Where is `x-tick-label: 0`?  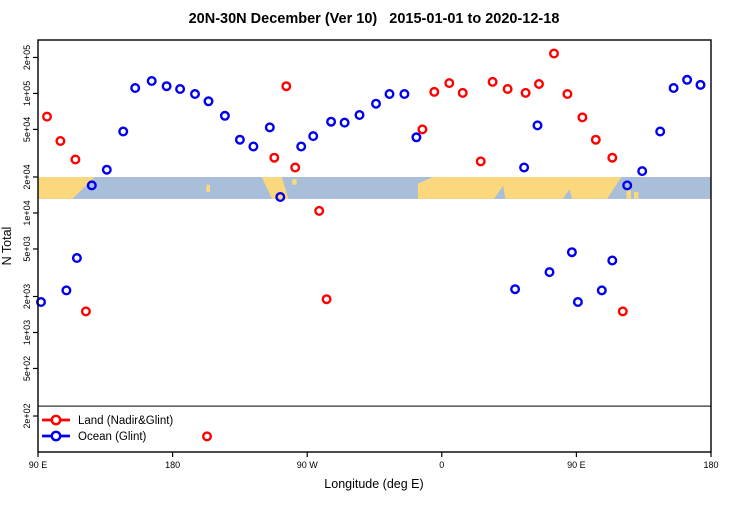
x-tick-label: 0 is located at coordinates (441, 465).